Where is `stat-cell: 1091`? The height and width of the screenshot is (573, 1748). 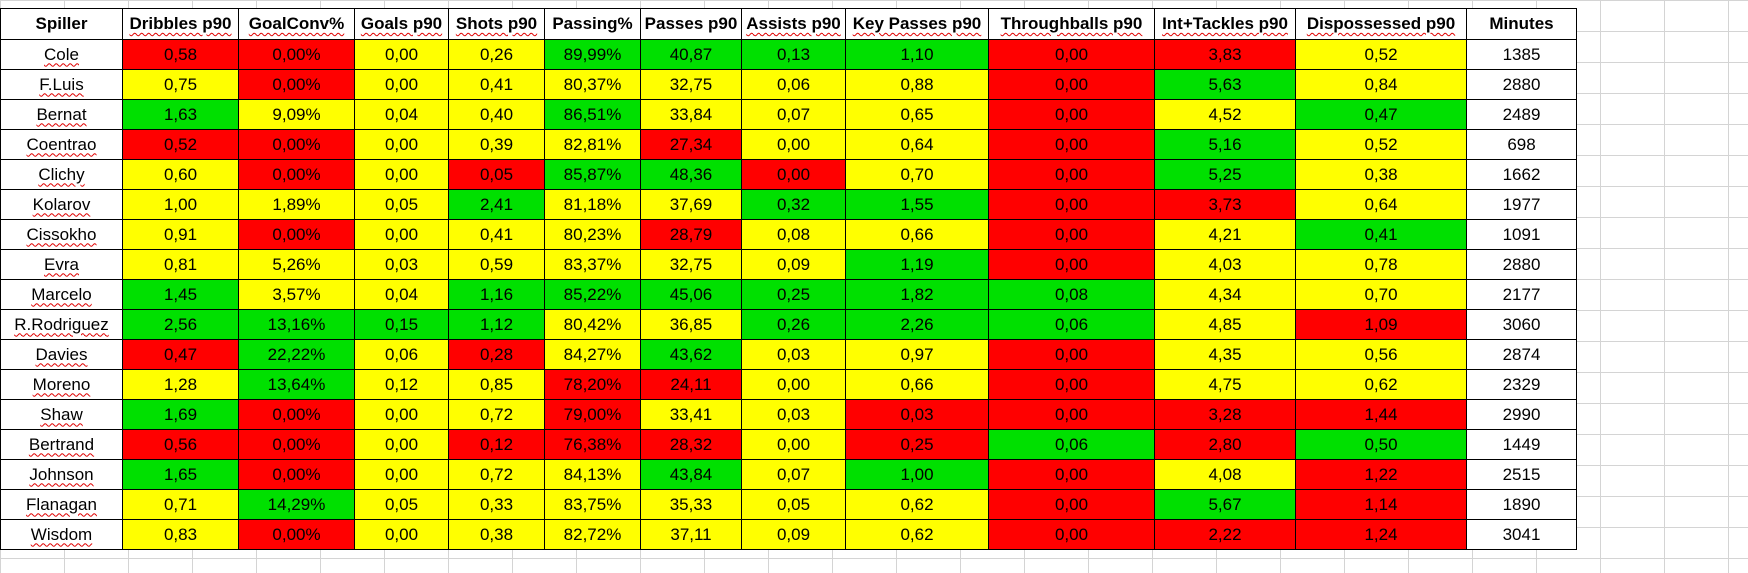
stat-cell: 1091 is located at coordinates (1521, 234).